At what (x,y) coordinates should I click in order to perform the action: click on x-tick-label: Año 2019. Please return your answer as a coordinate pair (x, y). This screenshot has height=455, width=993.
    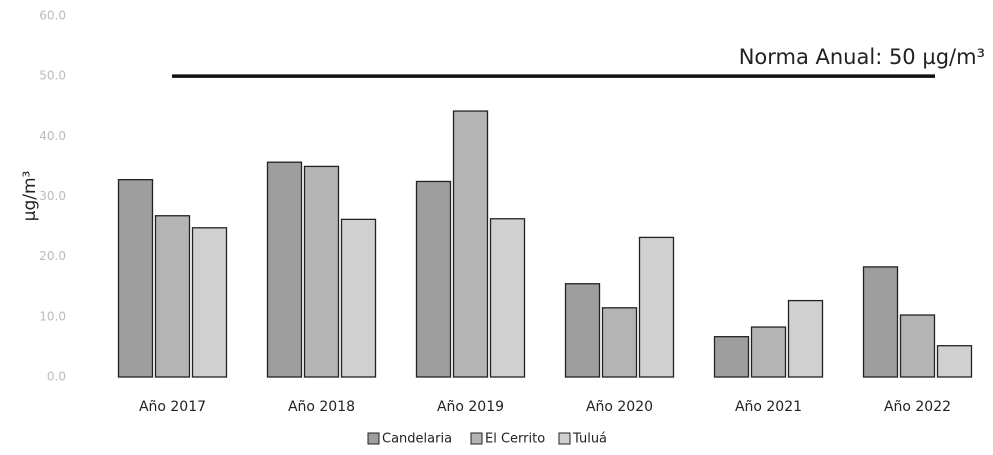
    Looking at the image, I should click on (470, 407).